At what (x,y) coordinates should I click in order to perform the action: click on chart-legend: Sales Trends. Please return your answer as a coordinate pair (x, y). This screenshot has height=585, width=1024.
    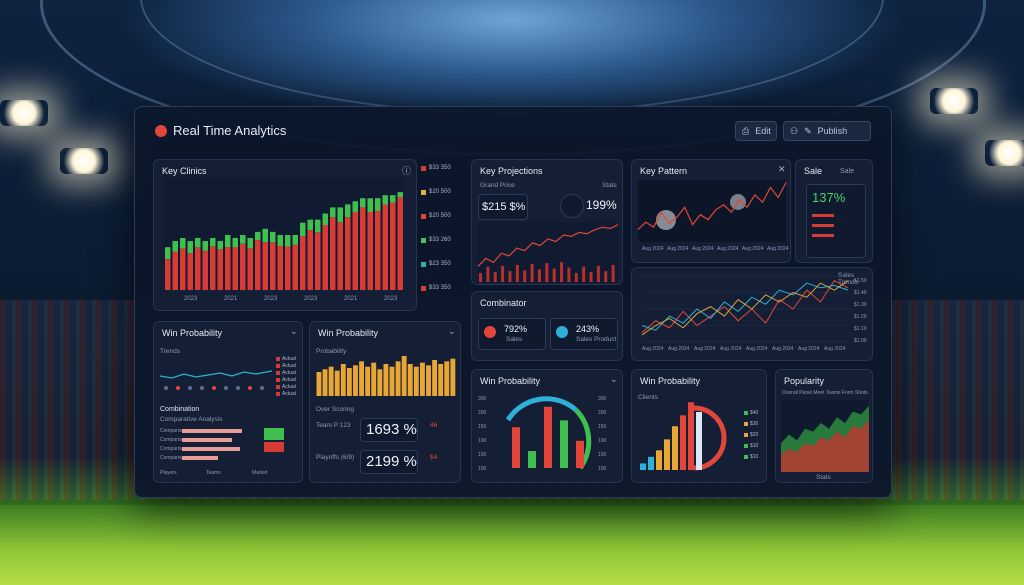
    Looking at the image, I should click on (848, 279).